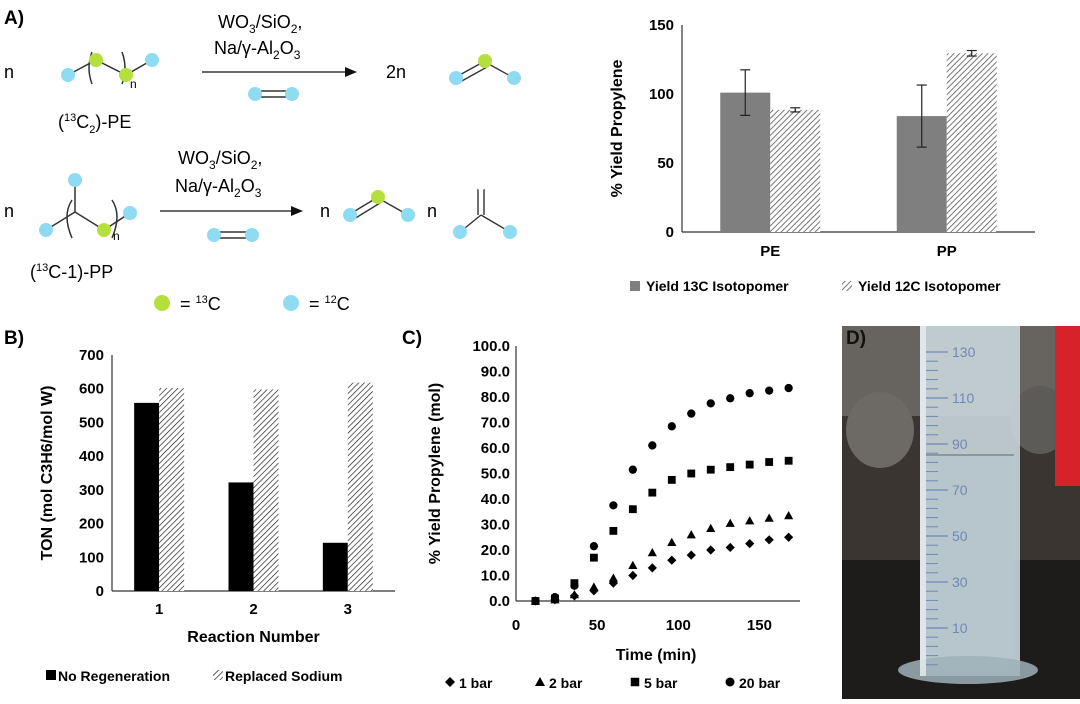  I want to click on legend-13c-marker, so click(162, 303).